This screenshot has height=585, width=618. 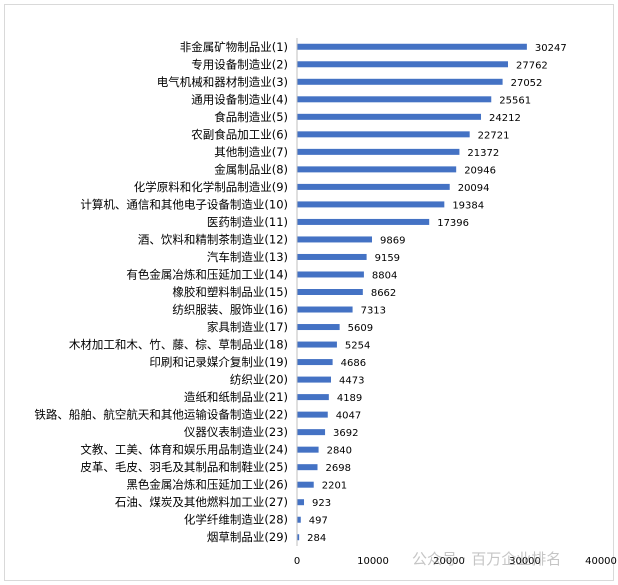 I want to click on category-label: 石油、煤炭及其他燃料加工业(27), so click(x=201, y=502).